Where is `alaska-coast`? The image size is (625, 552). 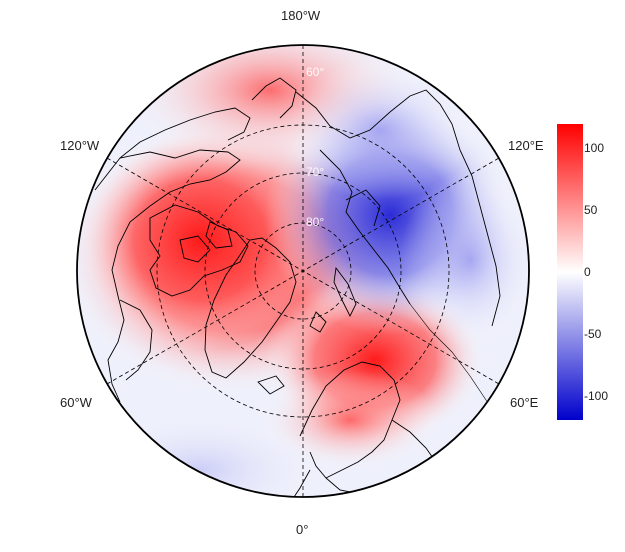 alaska-coast is located at coordinates (185, 133).